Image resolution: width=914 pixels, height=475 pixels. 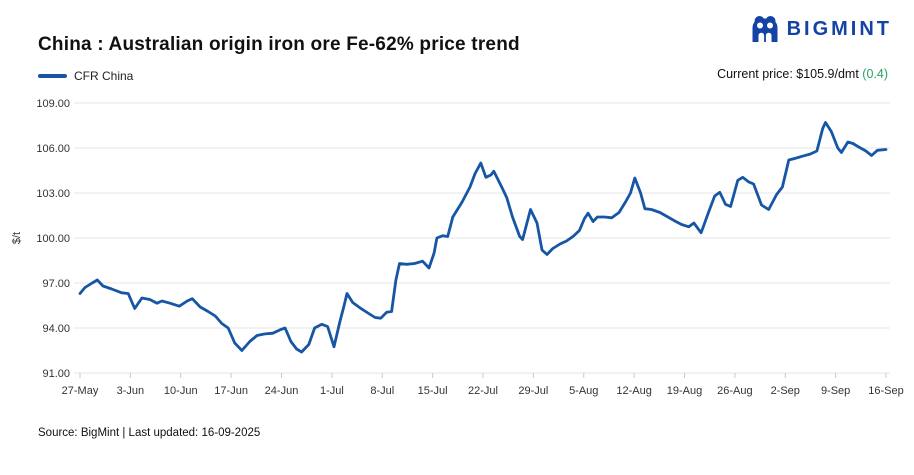 What do you see at coordinates (53, 104) in the screenshot?
I see `y-tick-label: 109.00` at bounding box center [53, 104].